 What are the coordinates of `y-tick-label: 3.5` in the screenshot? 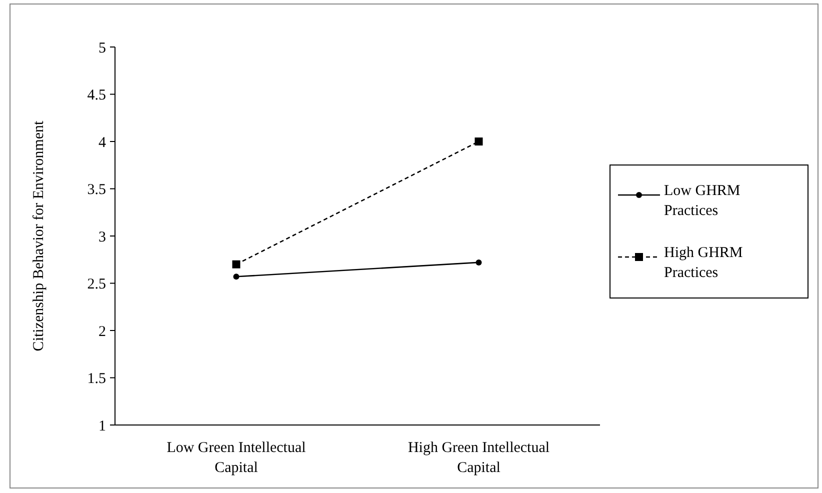 It's located at (96, 190).